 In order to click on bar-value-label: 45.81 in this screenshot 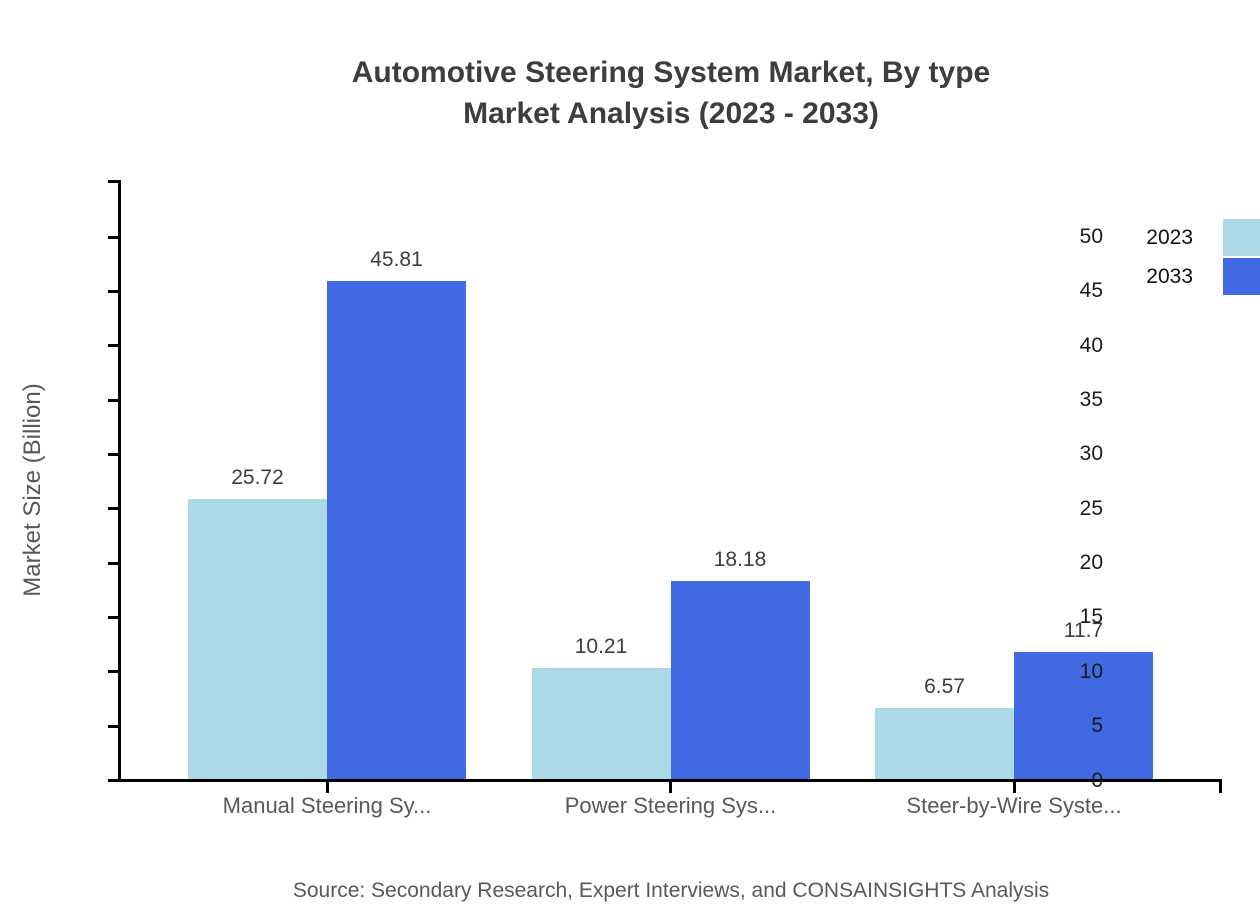, I will do `click(396, 260)`.